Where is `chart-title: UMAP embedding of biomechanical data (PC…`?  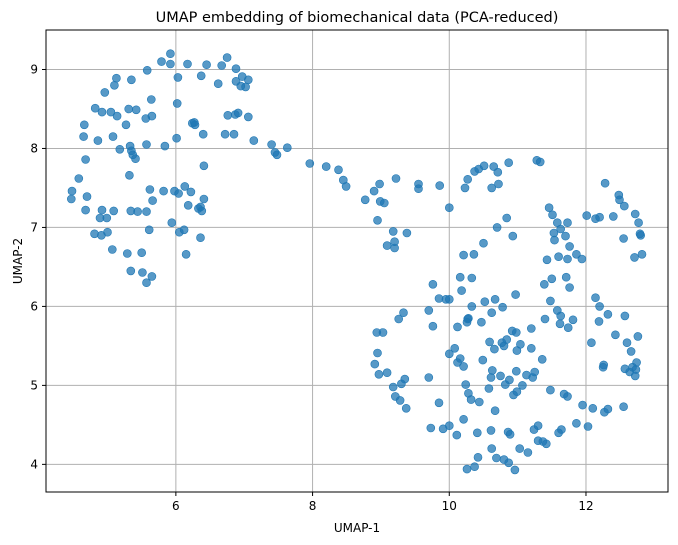 chart-title: UMAP embedding of biomechanical data (PC… is located at coordinates (357, 18).